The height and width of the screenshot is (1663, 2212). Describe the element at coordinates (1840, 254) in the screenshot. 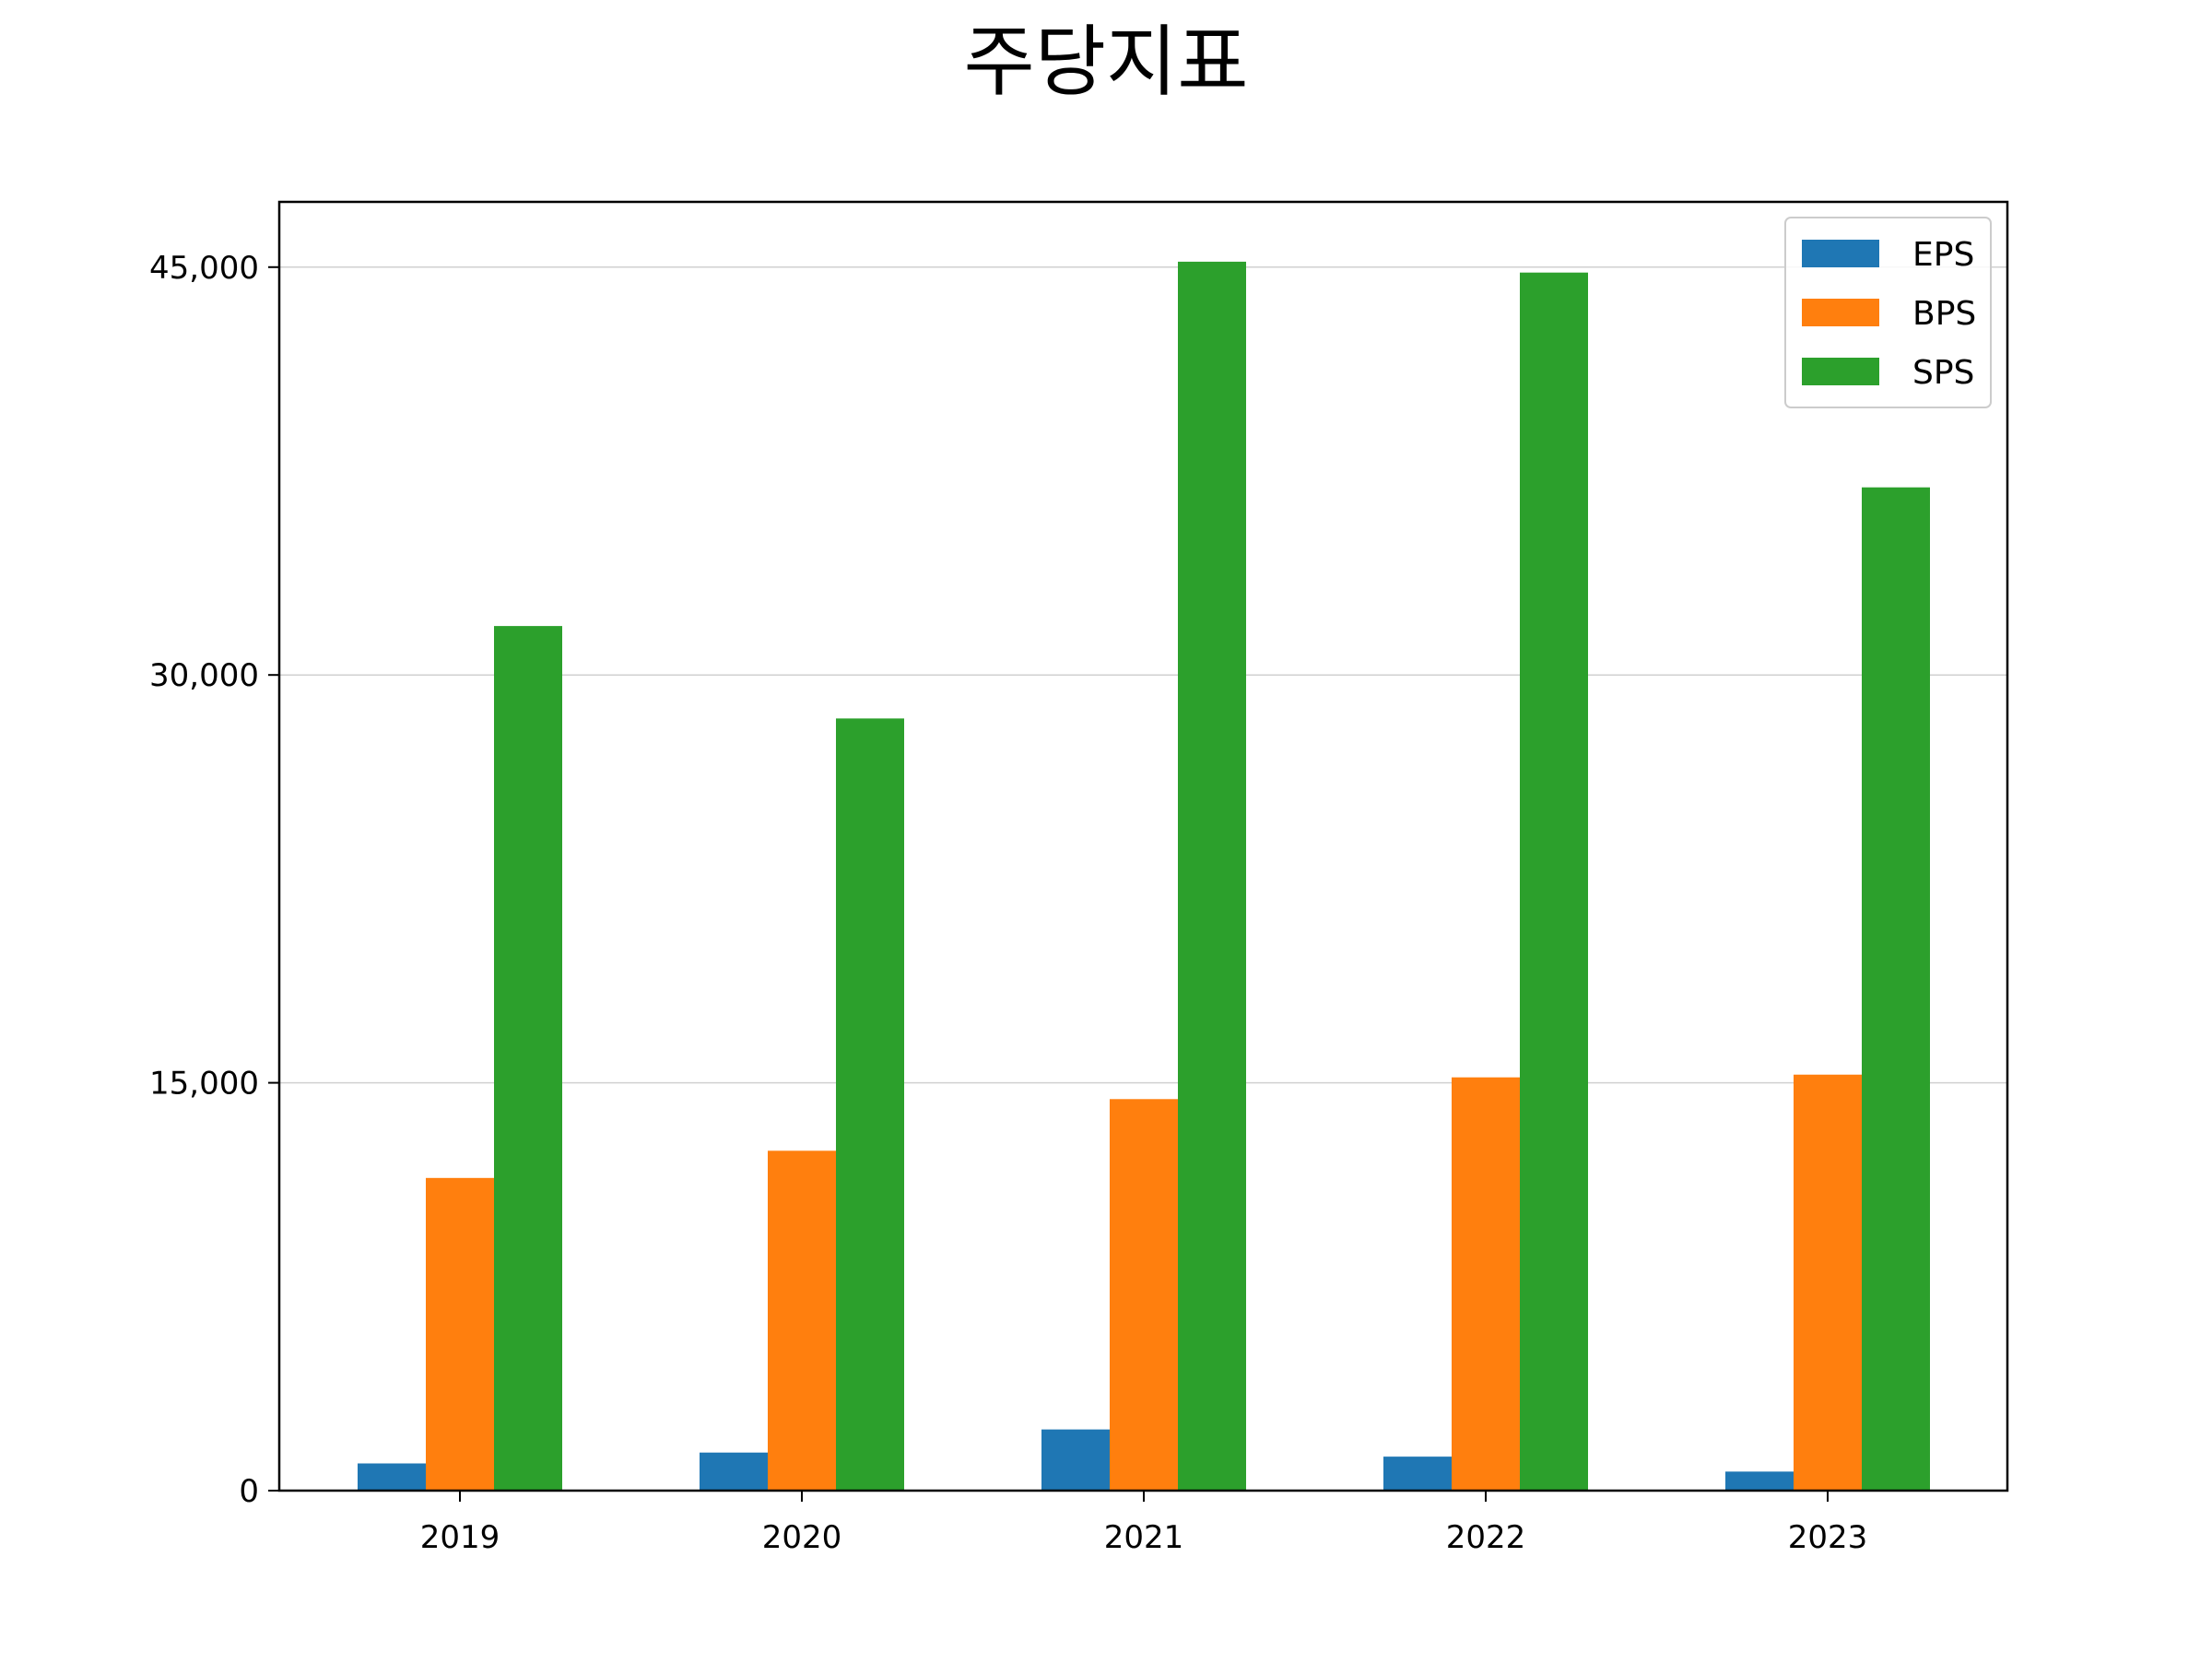

I see `legend-swatch-eps` at that location.